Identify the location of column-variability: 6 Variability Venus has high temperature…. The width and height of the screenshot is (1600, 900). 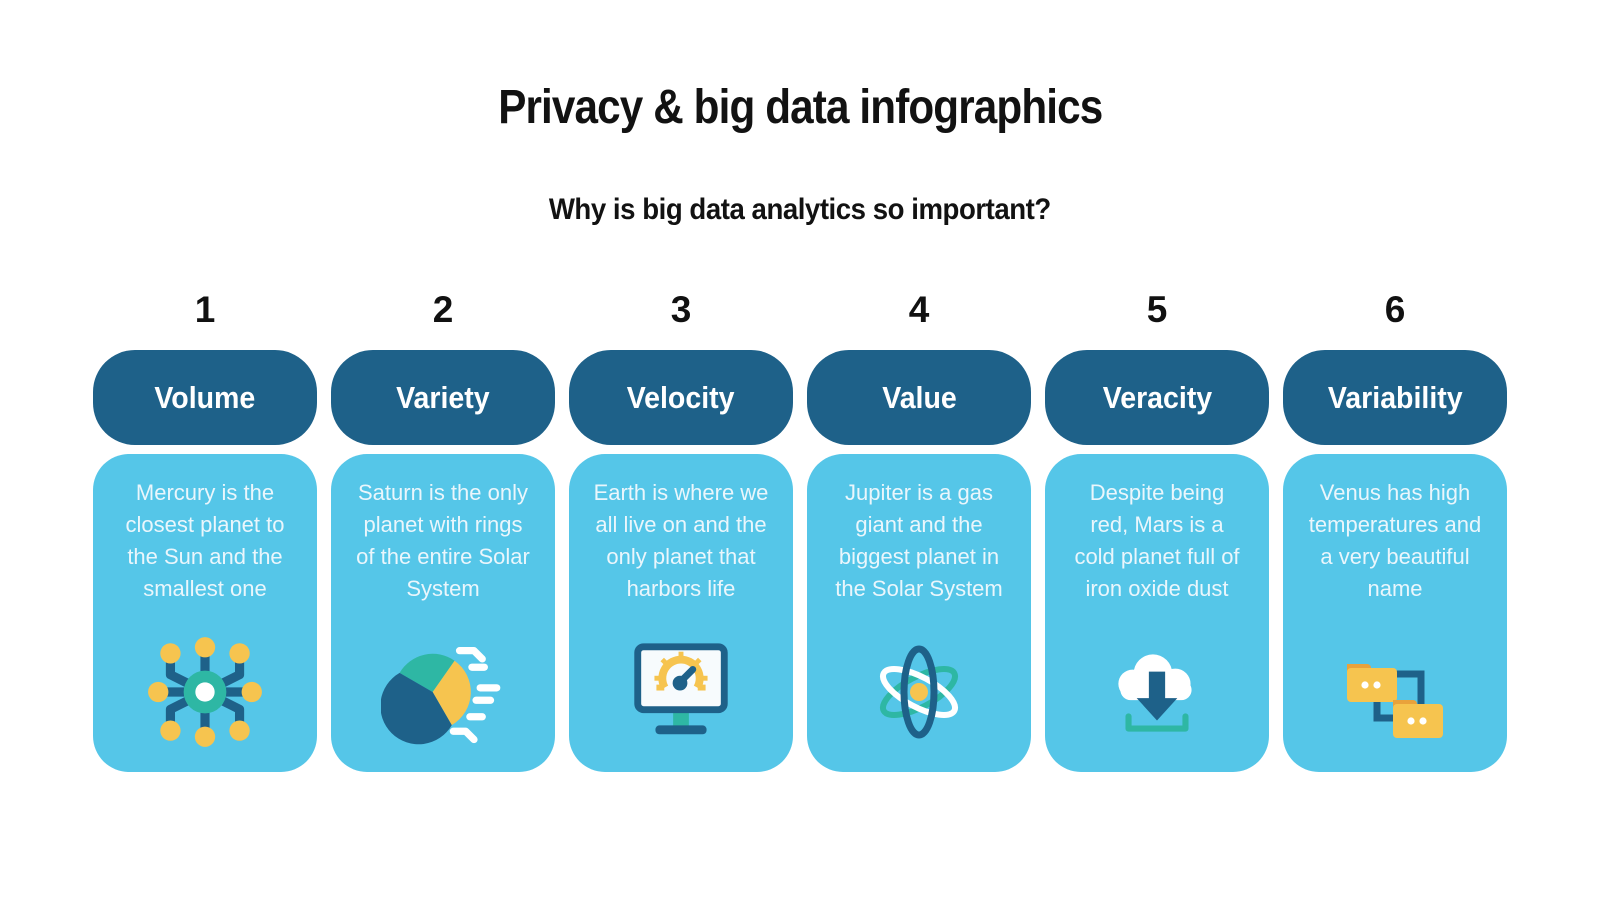
(1395, 530).